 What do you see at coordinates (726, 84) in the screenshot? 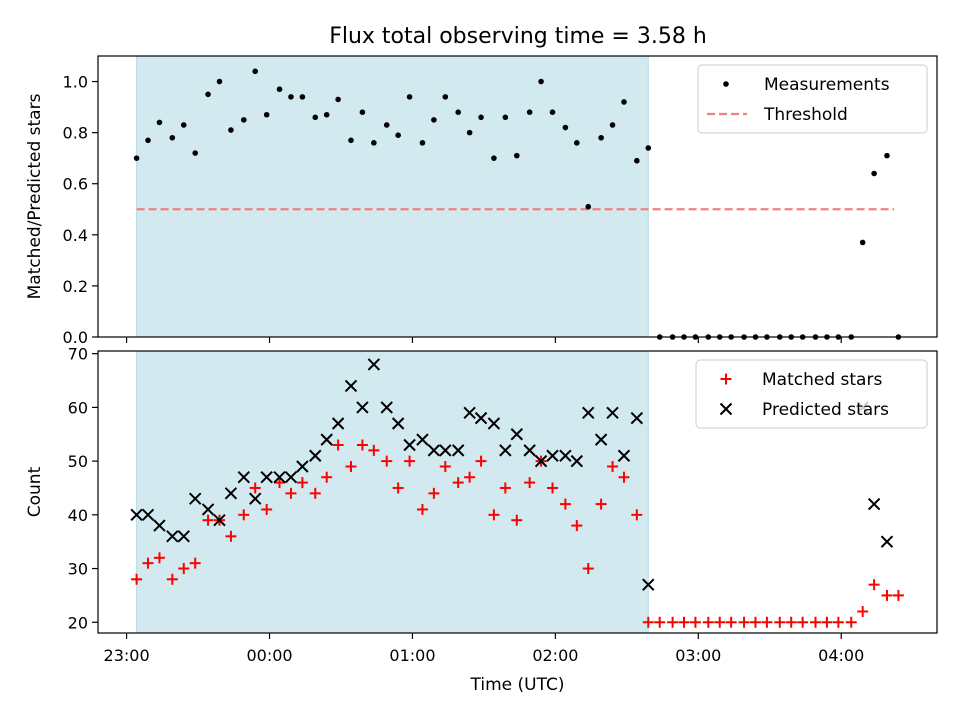
I see `legend-measurement-marker` at bounding box center [726, 84].